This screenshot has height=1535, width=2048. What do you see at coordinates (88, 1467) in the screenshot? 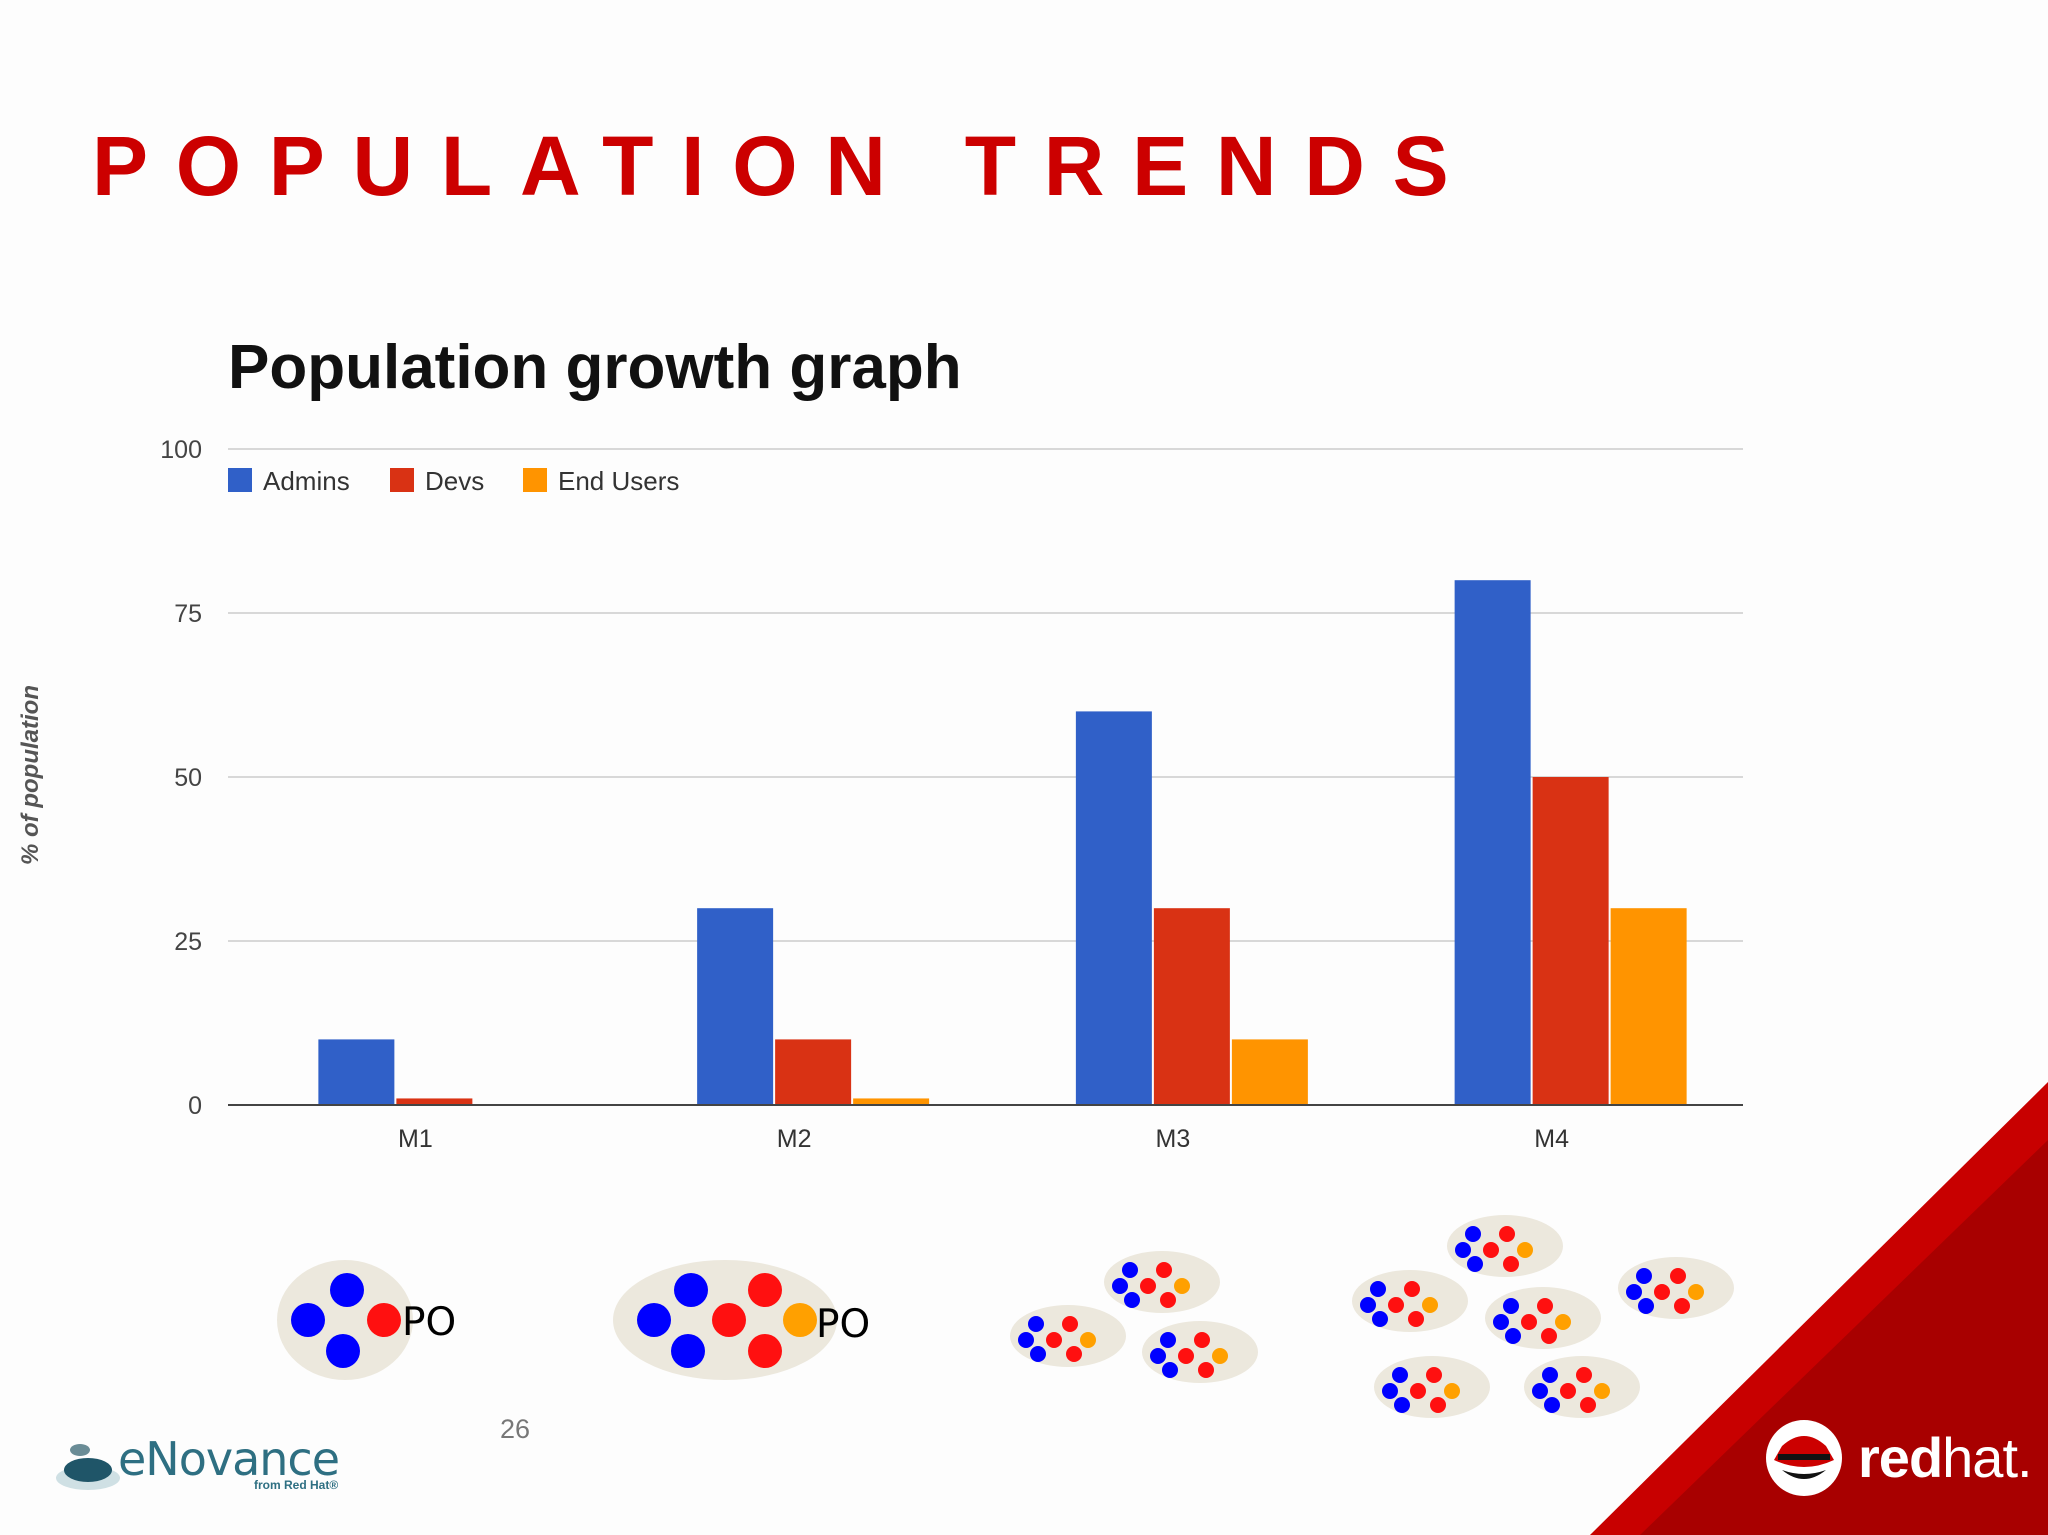
I see `enovance-logo-icon` at bounding box center [88, 1467].